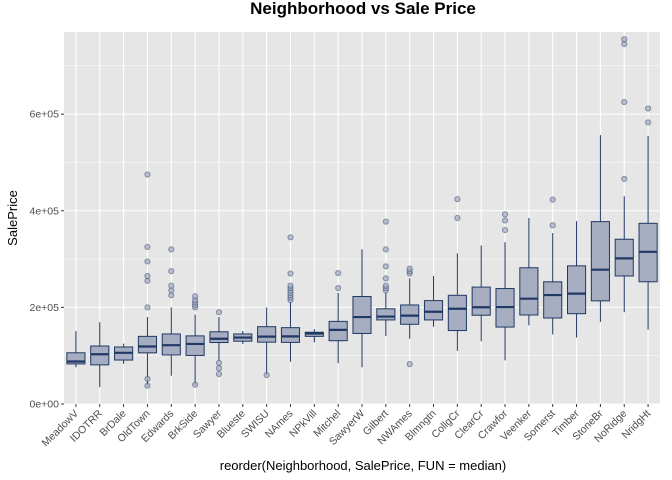 Image resolution: width=672 pixels, height=480 pixels. Describe the element at coordinates (457, 273) in the screenshot. I see `box-collgcr` at that location.